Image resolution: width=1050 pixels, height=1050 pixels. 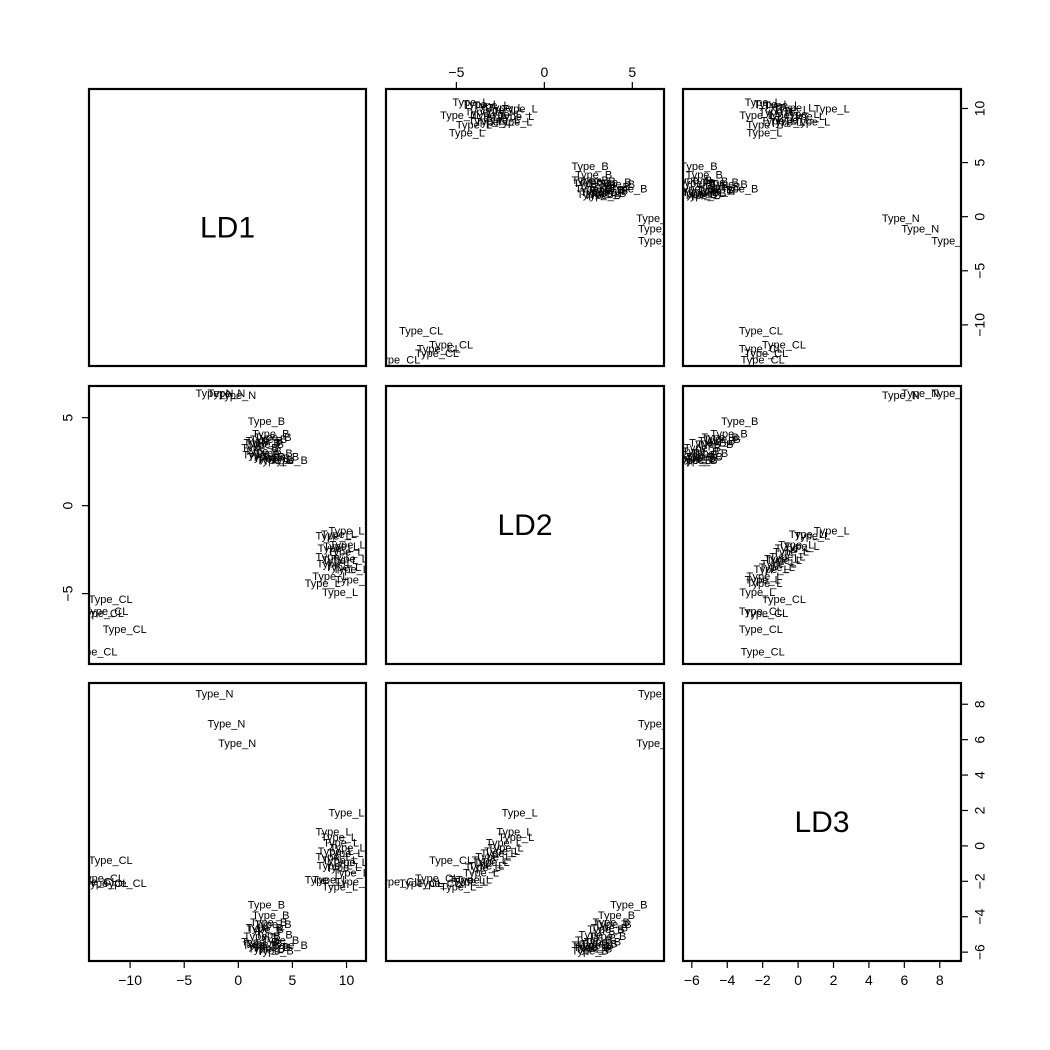 I want to click on tick-label: 10, so click(x=980, y=108).